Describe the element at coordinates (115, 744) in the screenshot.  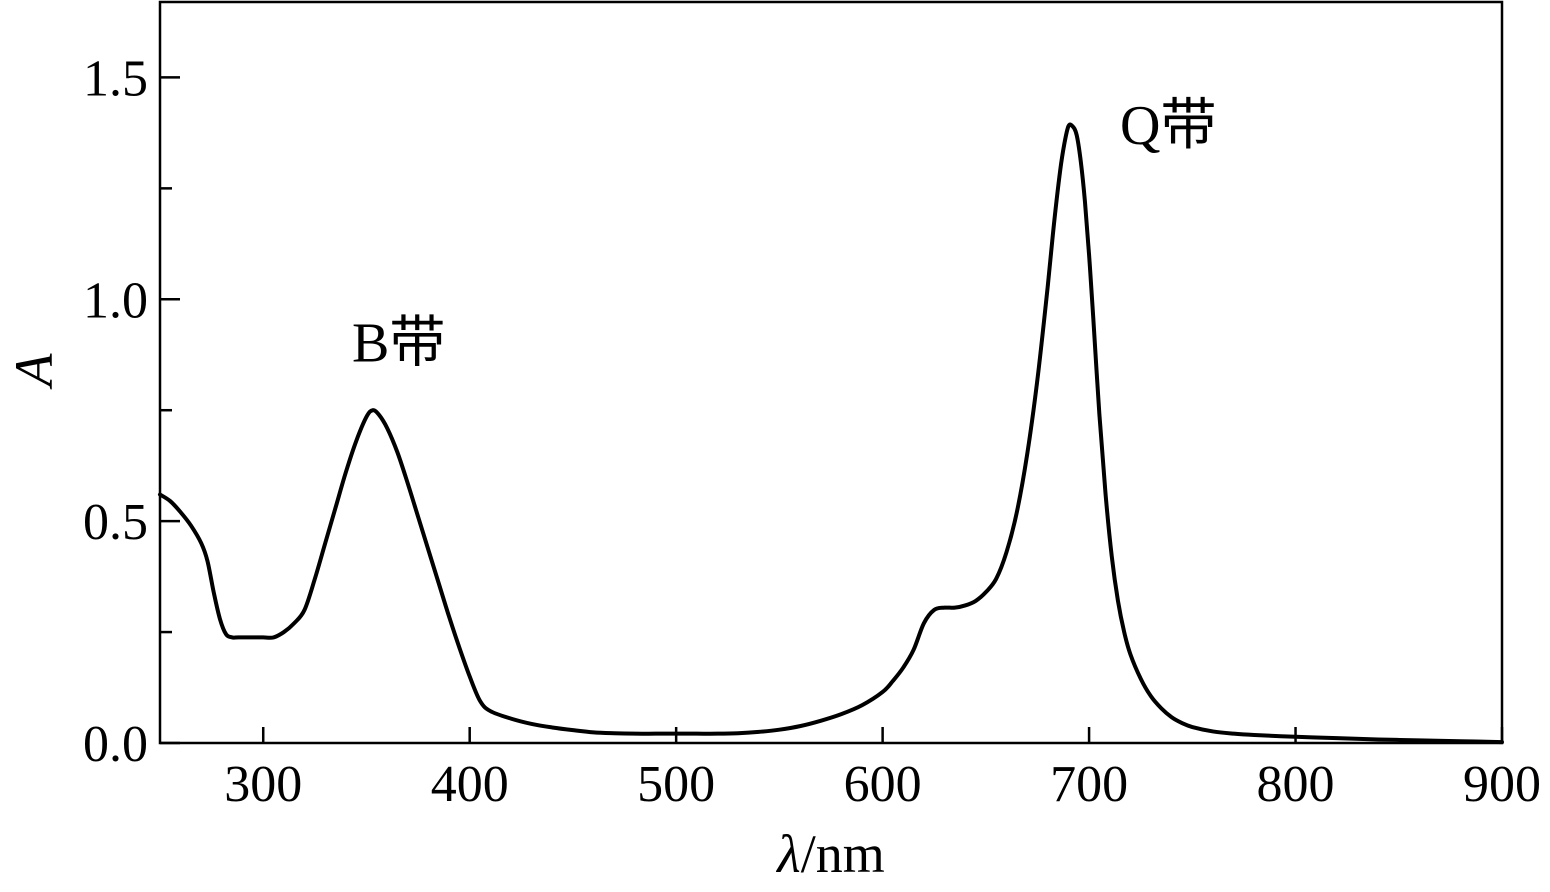
I see `y-tick-label: 0.0` at that location.